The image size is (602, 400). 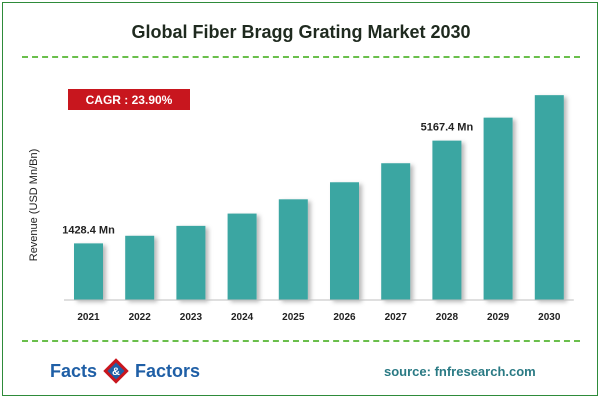 What do you see at coordinates (498, 209) in the screenshot?
I see `bar-2029` at bounding box center [498, 209].